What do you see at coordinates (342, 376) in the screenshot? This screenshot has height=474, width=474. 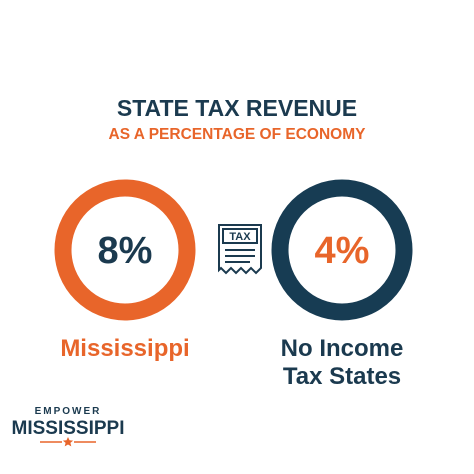 I see `label: Tax States` at bounding box center [342, 376].